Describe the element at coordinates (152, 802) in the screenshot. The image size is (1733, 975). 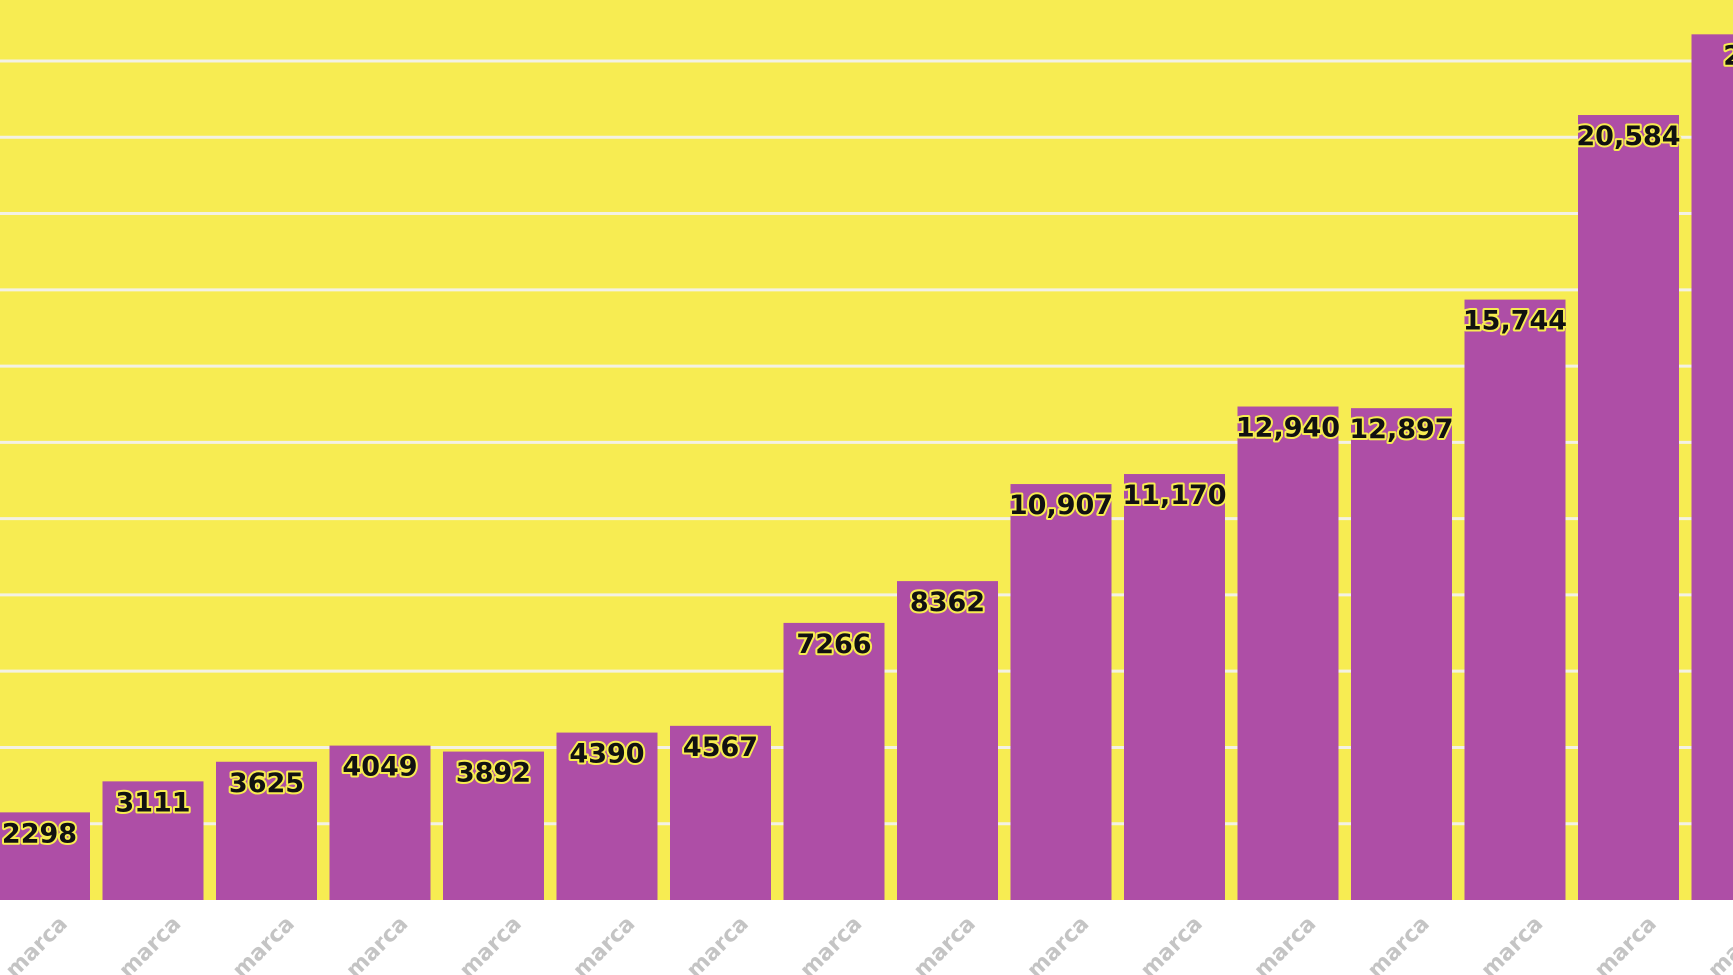
I see `data-label: 3111` at that location.